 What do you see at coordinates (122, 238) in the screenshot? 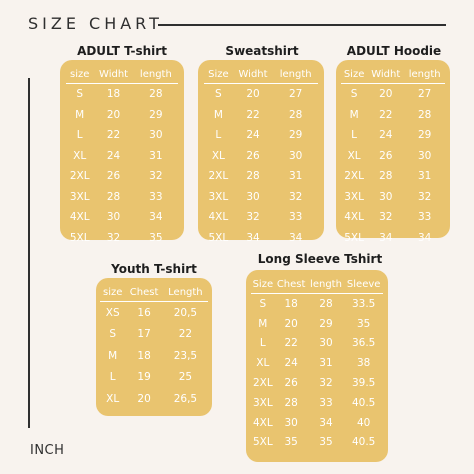
I see `table-row: 5XL 32 35` at bounding box center [122, 238].